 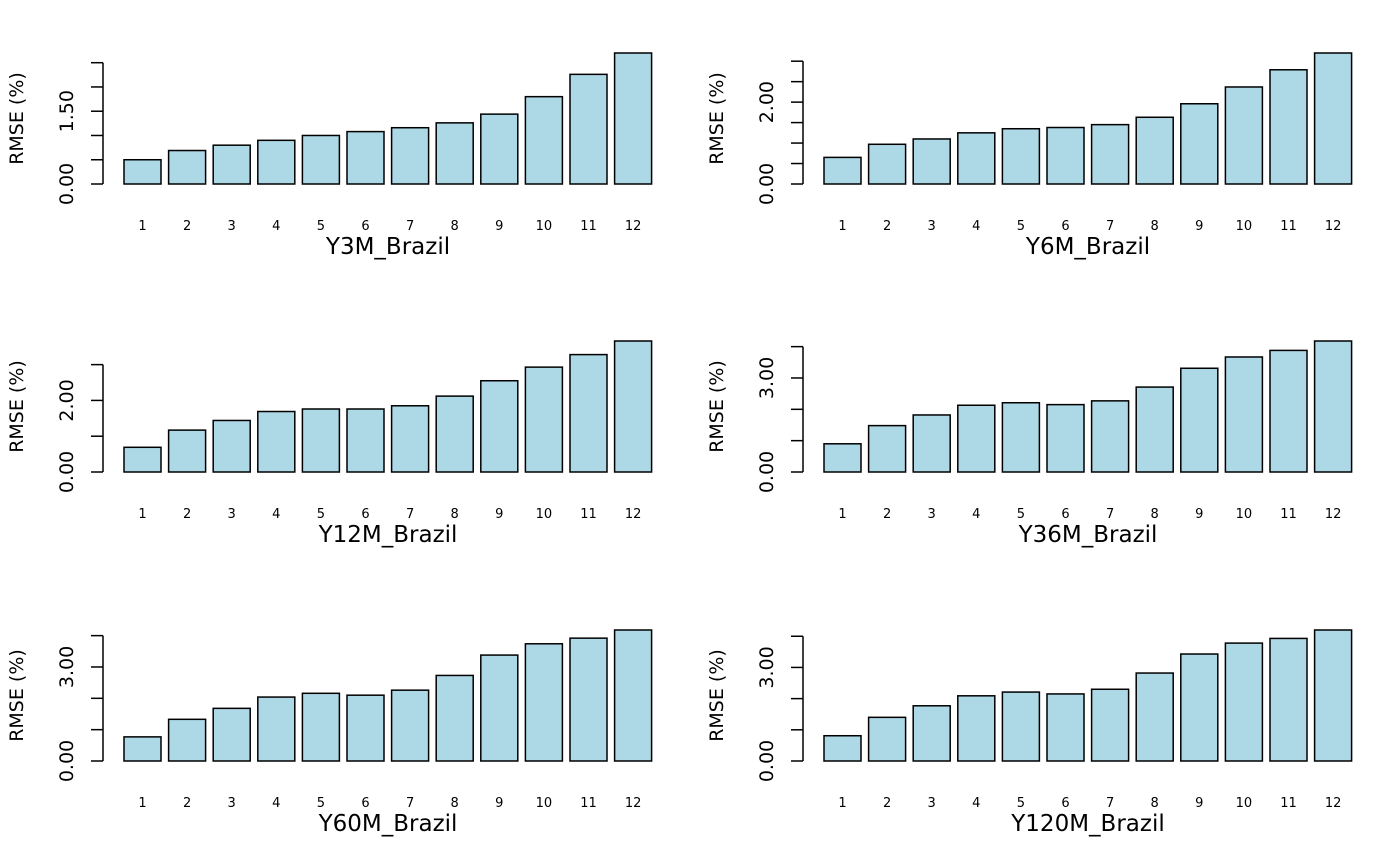 I want to click on x-axis-label: Y12M_Brazil, so click(x=388, y=535).